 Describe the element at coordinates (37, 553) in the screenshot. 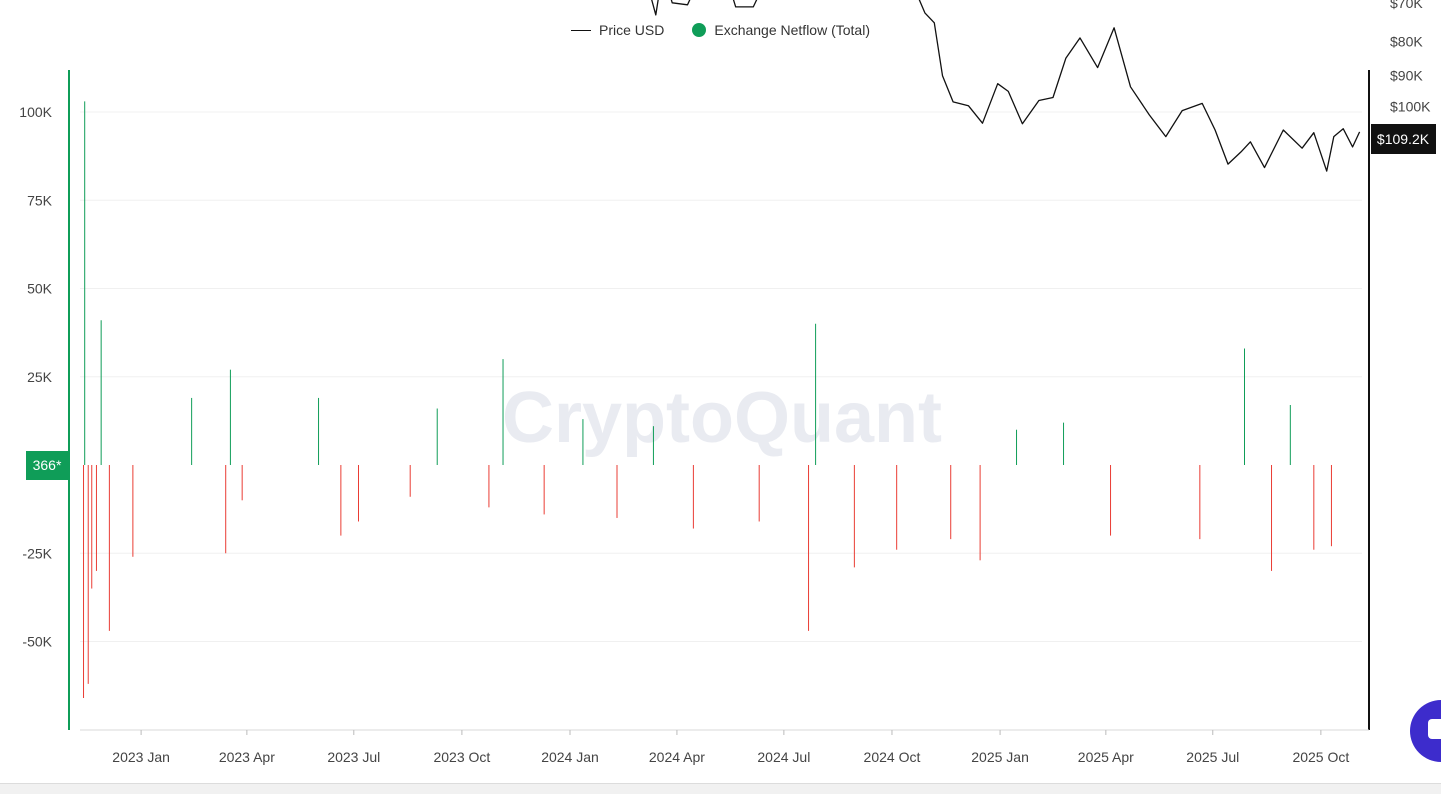

I see `left-tick-label: -25K` at that location.